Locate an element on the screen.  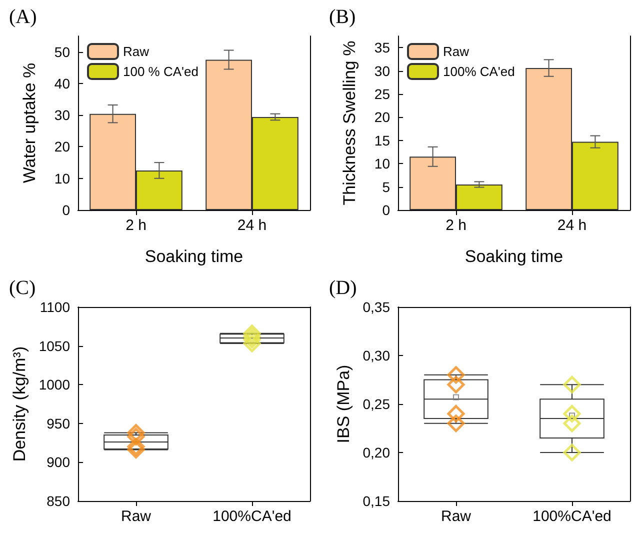
y-tick-label: 5 is located at coordinates (386, 186).